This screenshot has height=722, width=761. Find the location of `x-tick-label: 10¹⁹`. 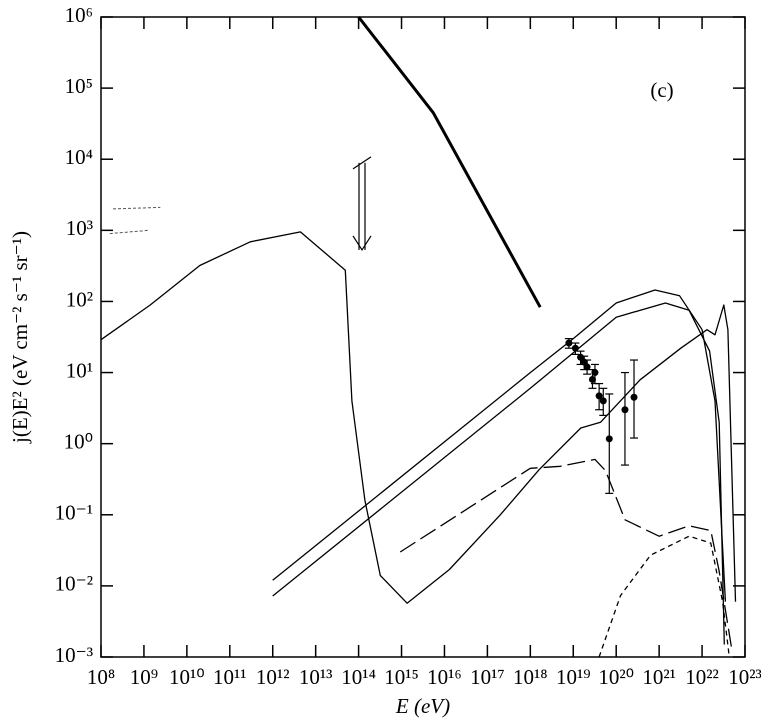

x-tick-label: 10¹⁹ is located at coordinates (573, 677).